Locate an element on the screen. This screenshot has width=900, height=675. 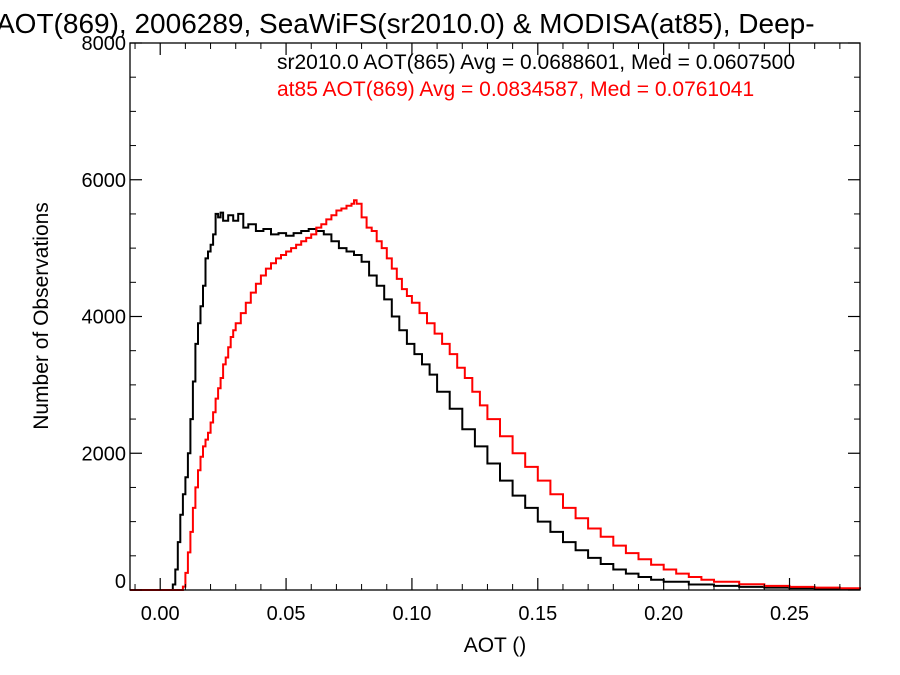
x-tick-label: 0.20 is located at coordinates (663, 614).